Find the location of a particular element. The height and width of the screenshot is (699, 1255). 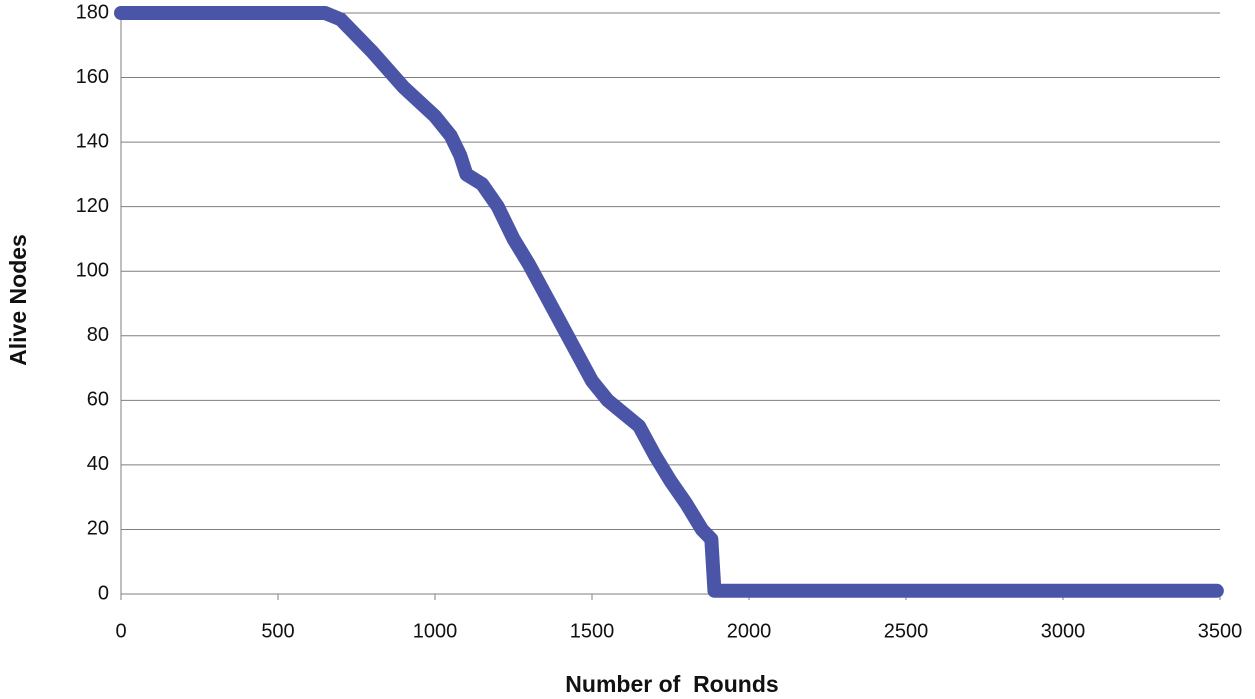

x-tick-label: 1500 is located at coordinates (592, 631).